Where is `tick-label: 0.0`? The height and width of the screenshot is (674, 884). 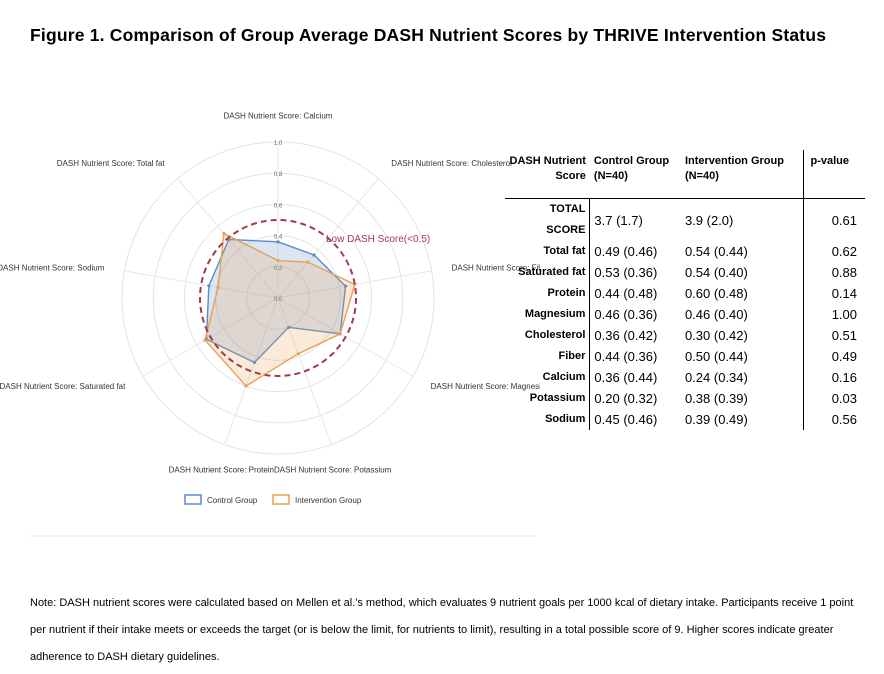 tick-label: 0.0 is located at coordinates (278, 300).